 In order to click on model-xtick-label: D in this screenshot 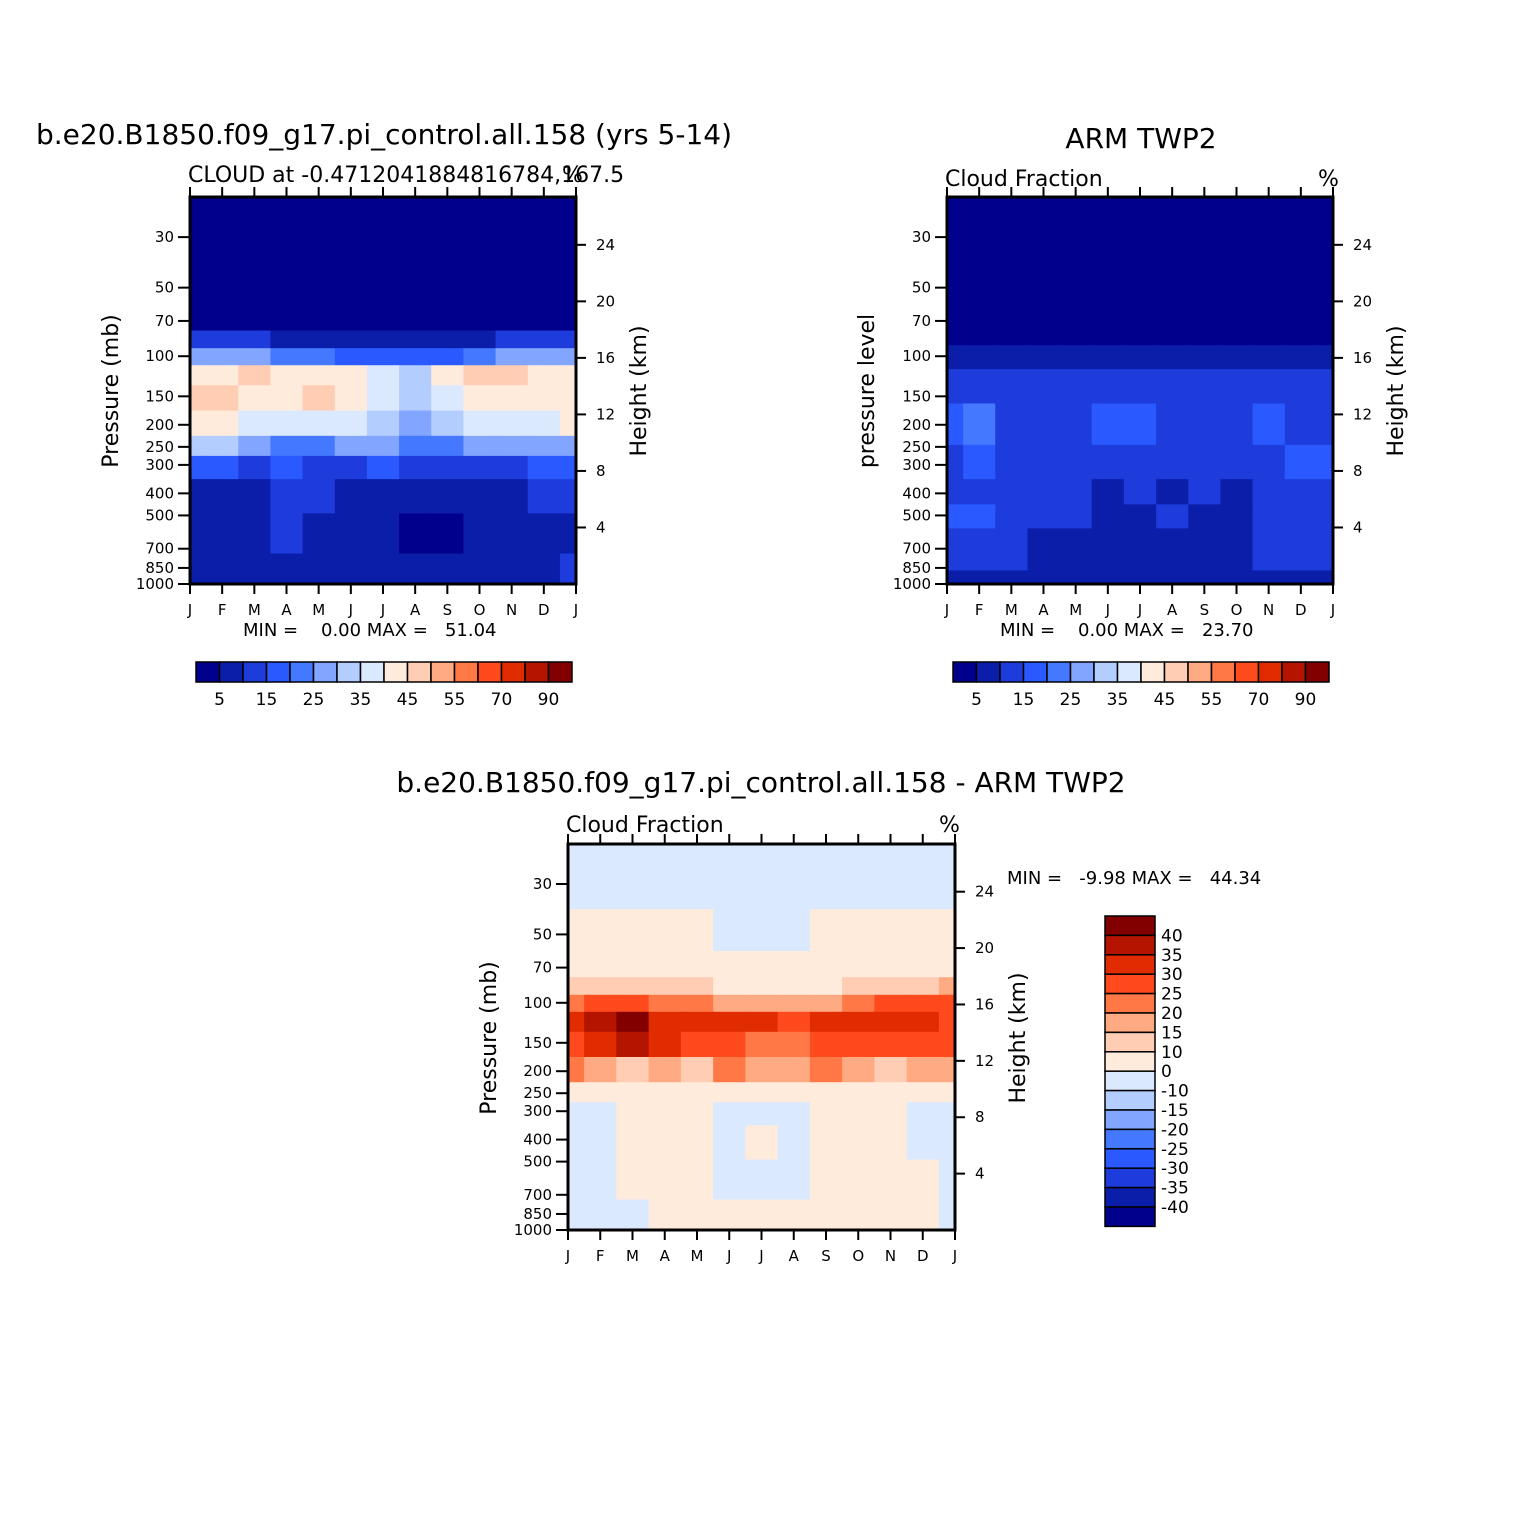, I will do `click(544, 610)`.